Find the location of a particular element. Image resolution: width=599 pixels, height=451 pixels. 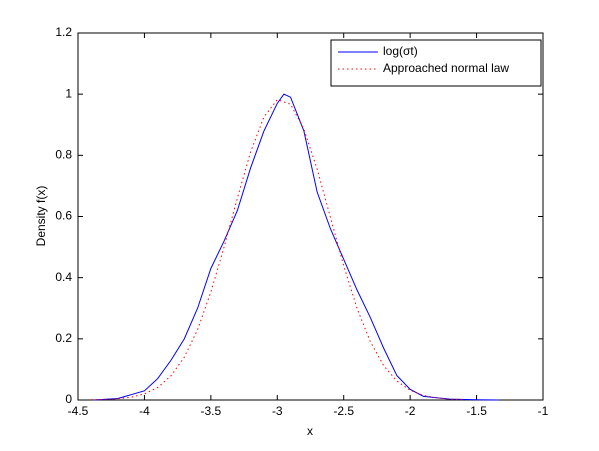

legend-box is located at coordinates (436, 63).